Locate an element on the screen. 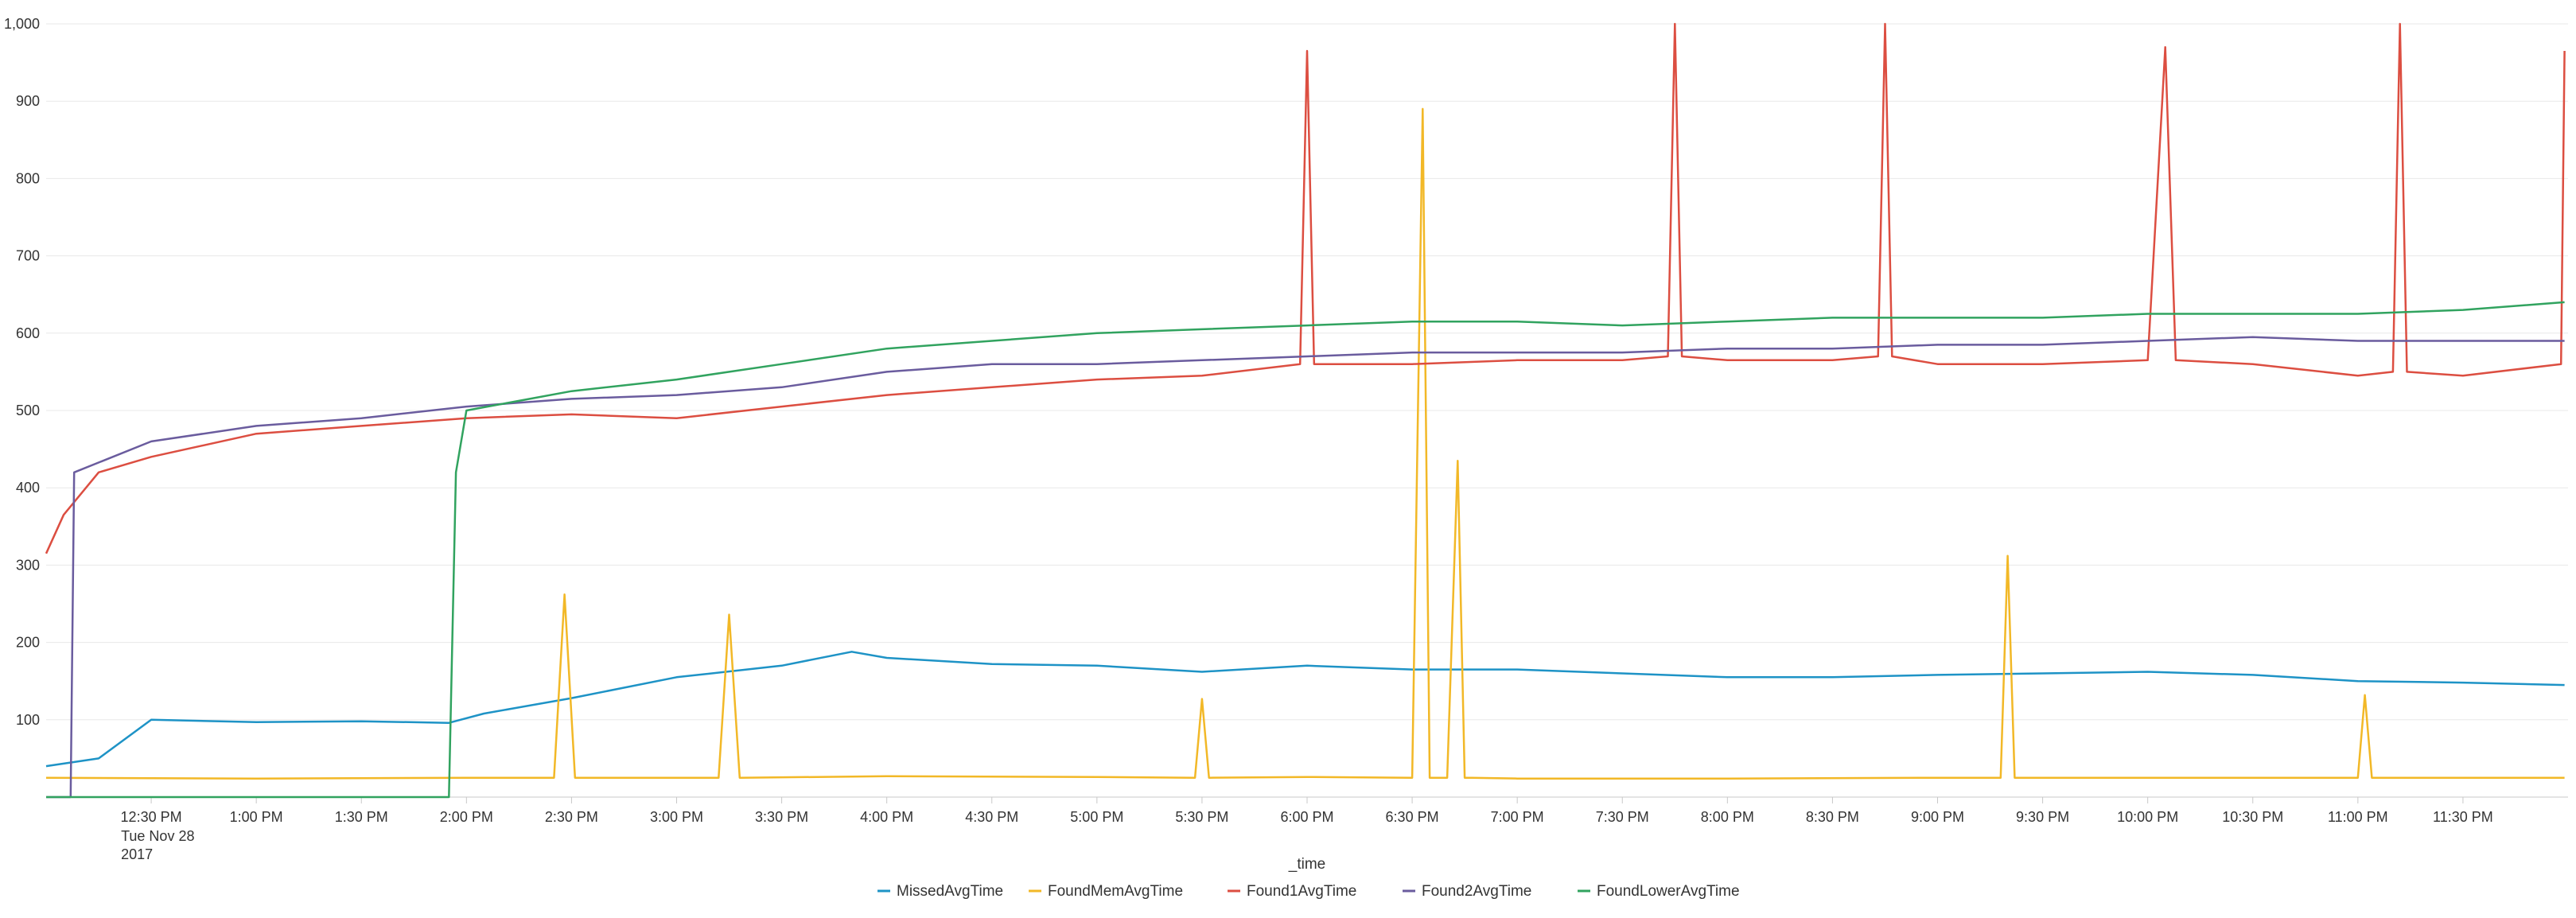 The width and height of the screenshot is (2576, 918). legend-item: Found1AvgTime is located at coordinates (1292, 891).